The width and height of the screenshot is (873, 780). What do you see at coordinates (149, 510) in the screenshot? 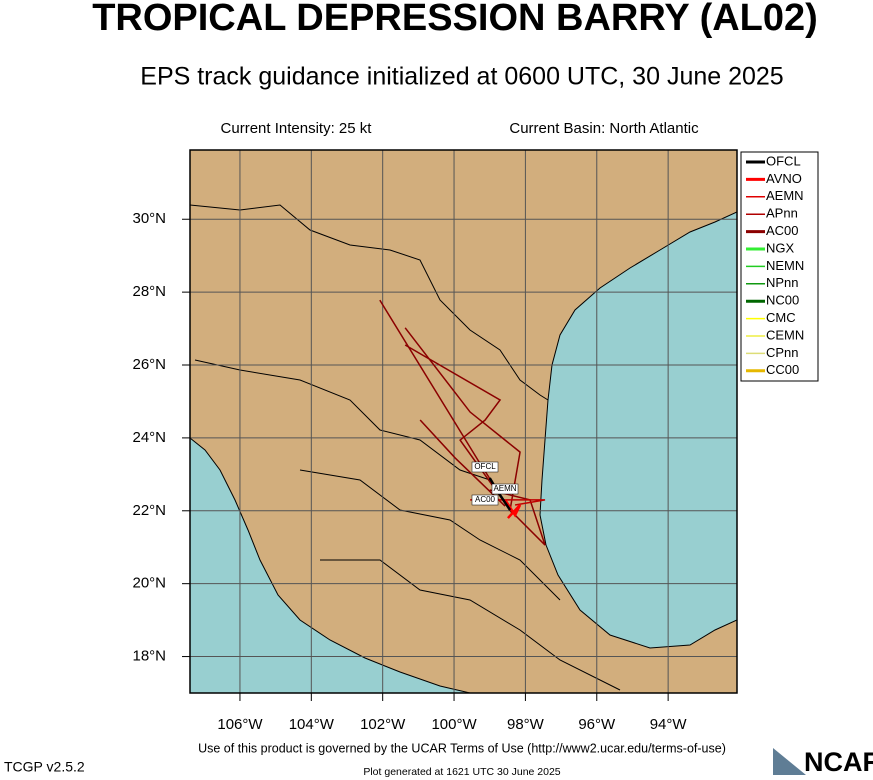
I see `y-tick-label: 22°N` at bounding box center [149, 510].